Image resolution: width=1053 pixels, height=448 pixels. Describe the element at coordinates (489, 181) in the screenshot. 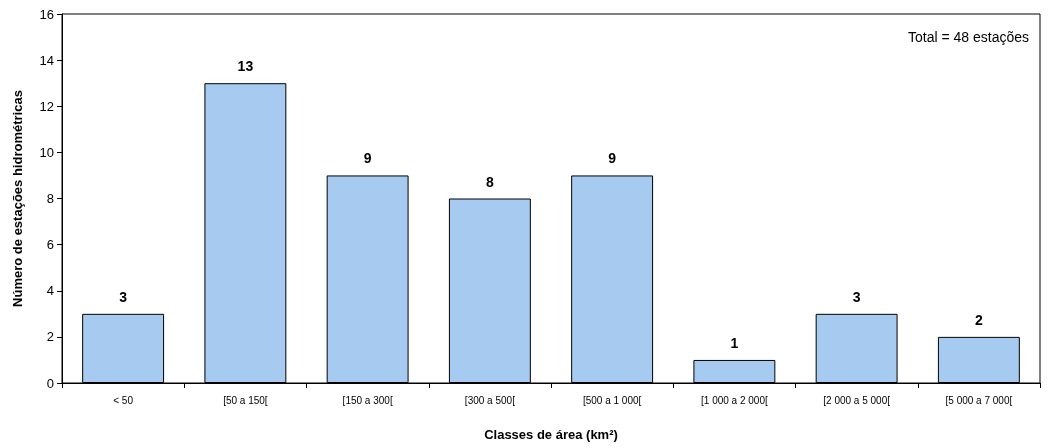

I see `data-label: 8` at that location.